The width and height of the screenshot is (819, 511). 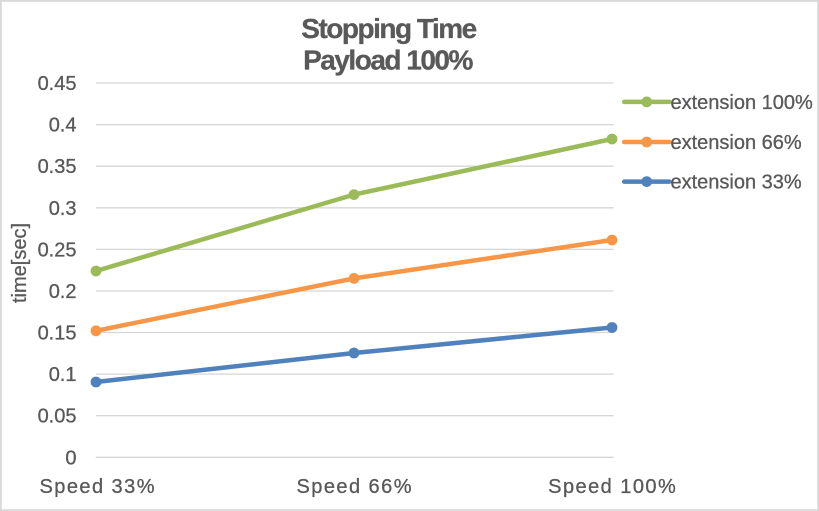 I want to click on svg-text: 0.35, so click(x=57, y=167).